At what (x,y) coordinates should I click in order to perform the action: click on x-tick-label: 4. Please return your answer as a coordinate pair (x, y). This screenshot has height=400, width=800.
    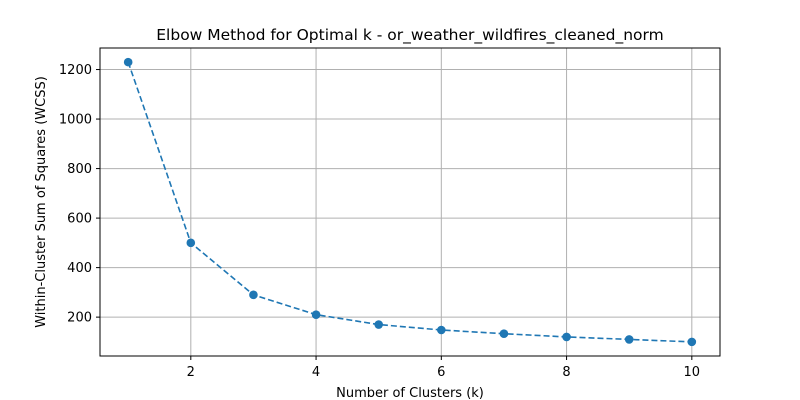
    Looking at the image, I should click on (316, 372).